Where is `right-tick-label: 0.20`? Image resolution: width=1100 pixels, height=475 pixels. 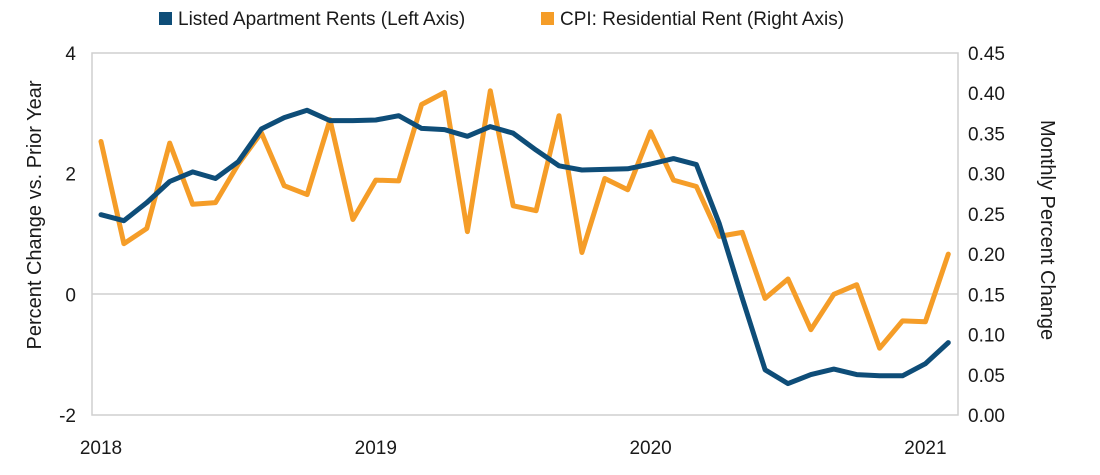 right-tick-label: 0.20 is located at coordinates (986, 255).